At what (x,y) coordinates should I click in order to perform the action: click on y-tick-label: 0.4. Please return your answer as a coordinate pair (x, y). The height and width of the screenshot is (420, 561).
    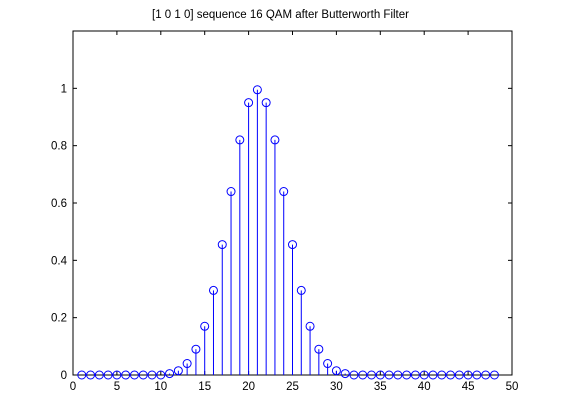
    Looking at the image, I should click on (59, 261).